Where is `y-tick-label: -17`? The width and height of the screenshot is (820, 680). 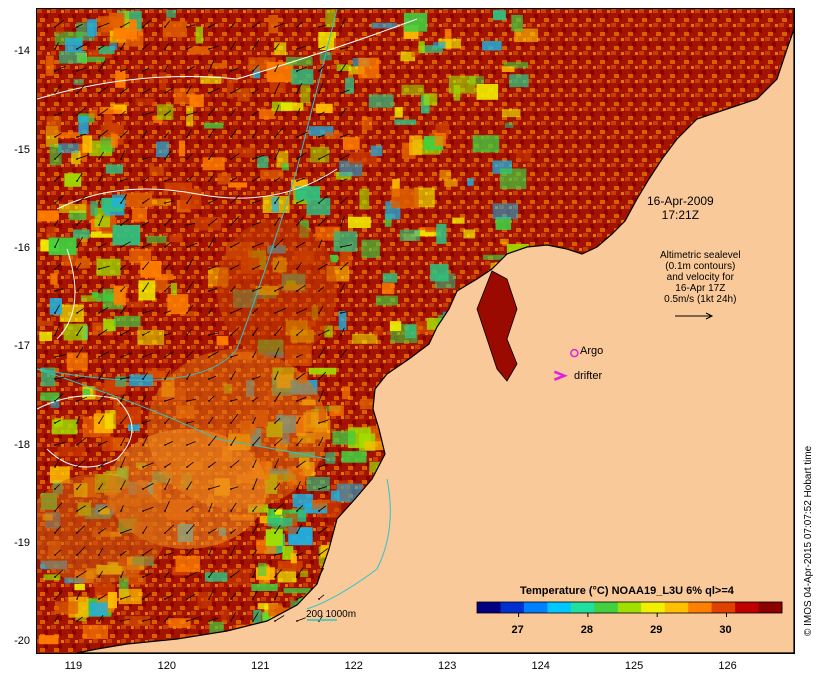
y-tick-label: -17 is located at coordinates (22, 346).